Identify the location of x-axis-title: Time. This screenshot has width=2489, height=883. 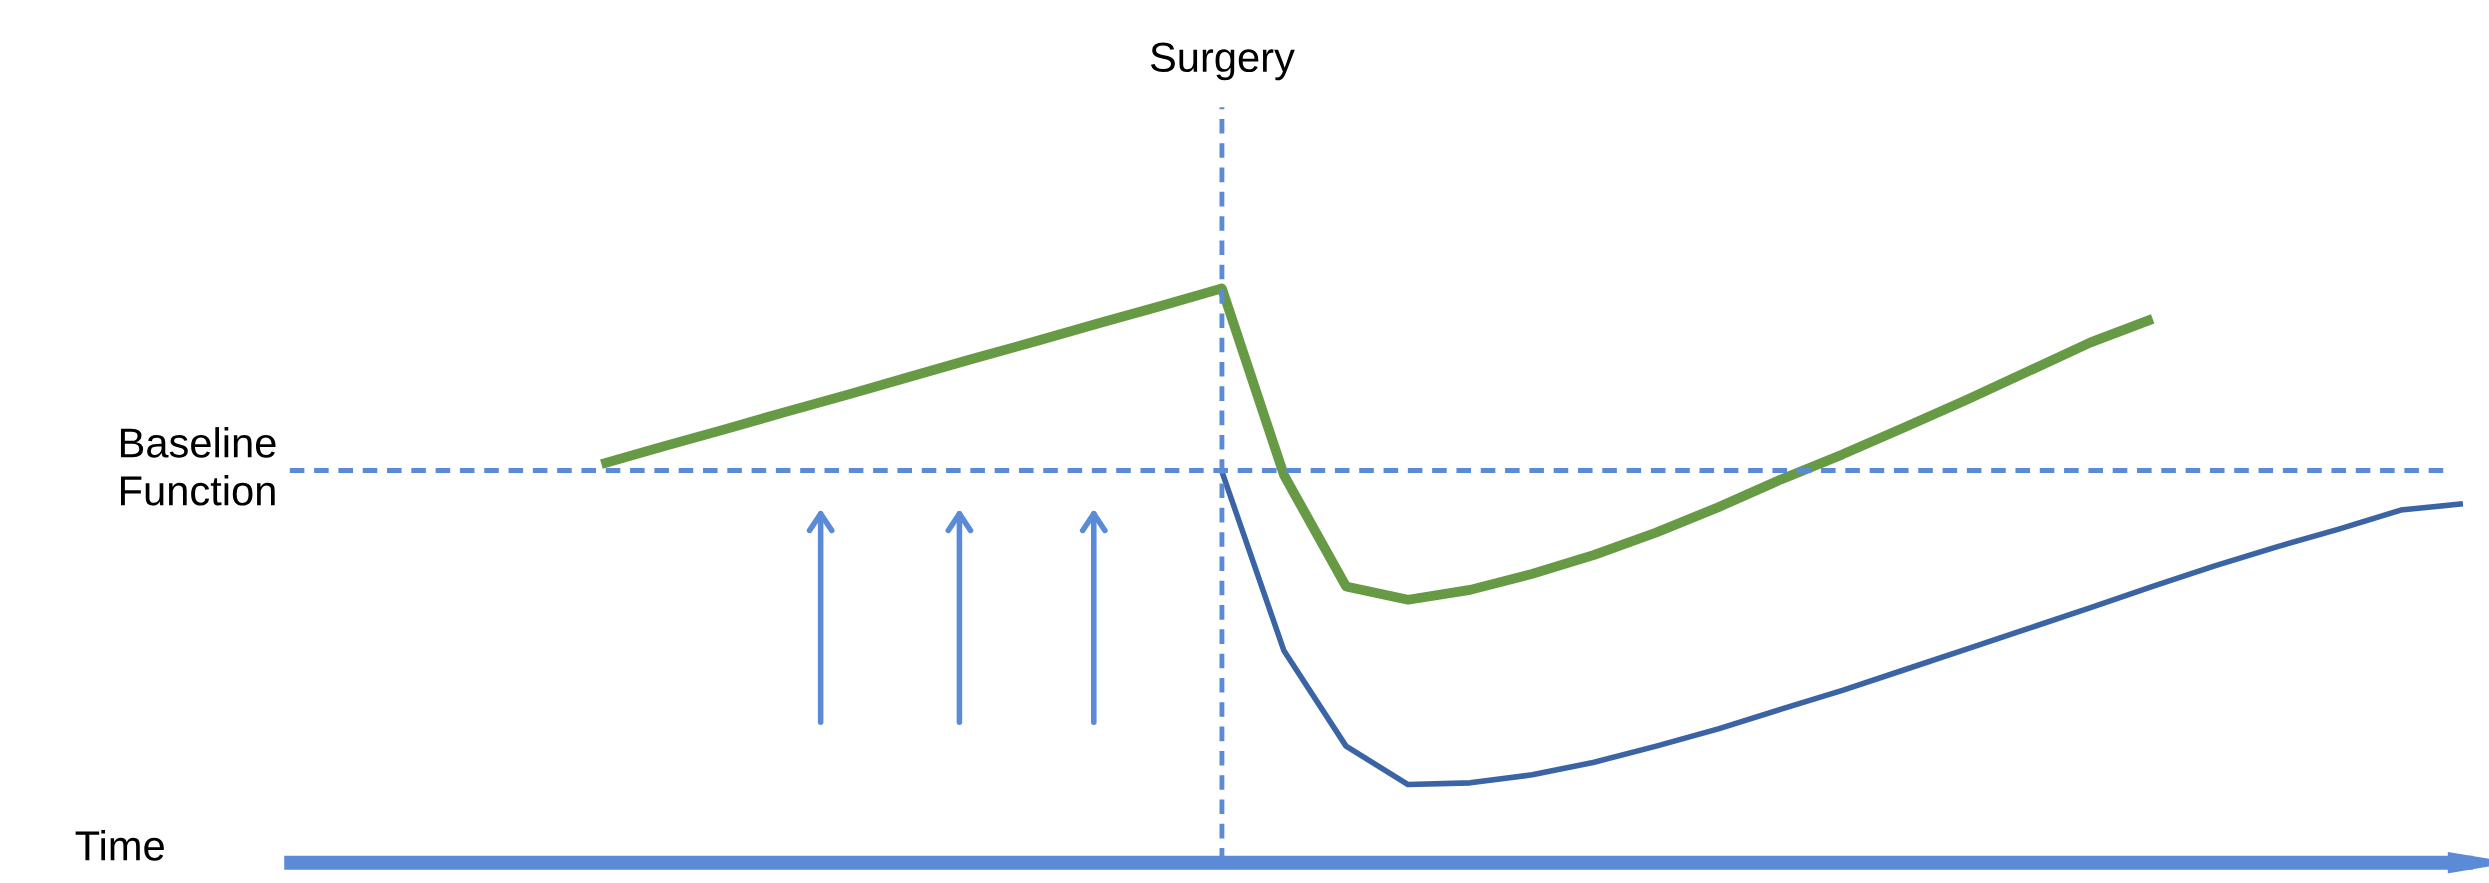
(119, 845).